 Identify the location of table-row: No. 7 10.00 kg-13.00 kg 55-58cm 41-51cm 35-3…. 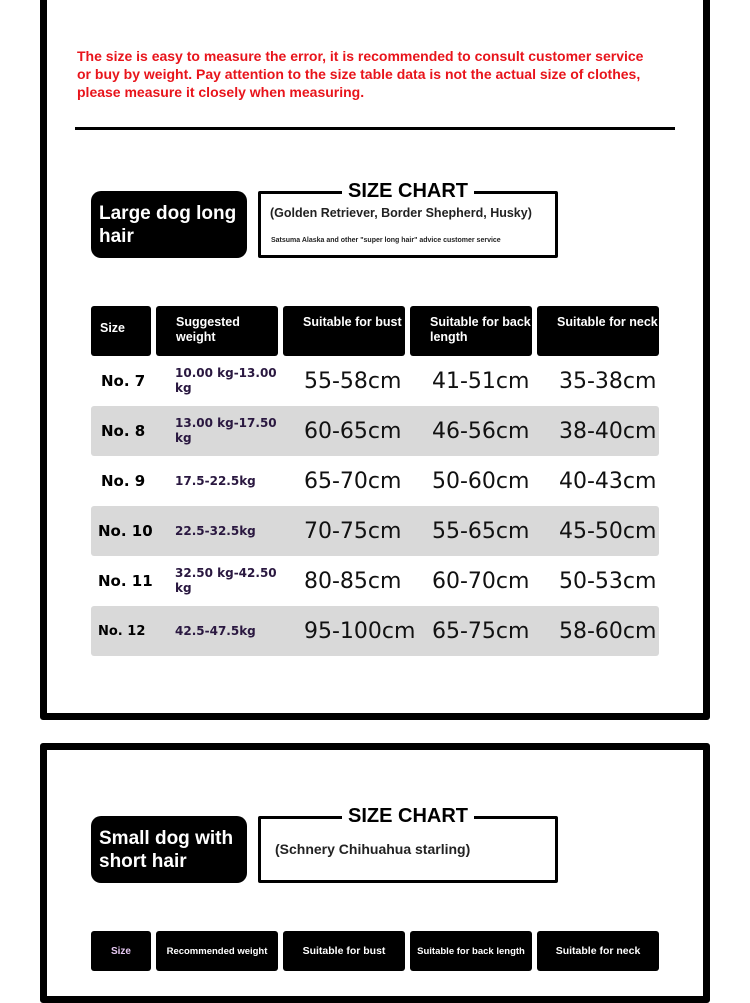
(375, 381).